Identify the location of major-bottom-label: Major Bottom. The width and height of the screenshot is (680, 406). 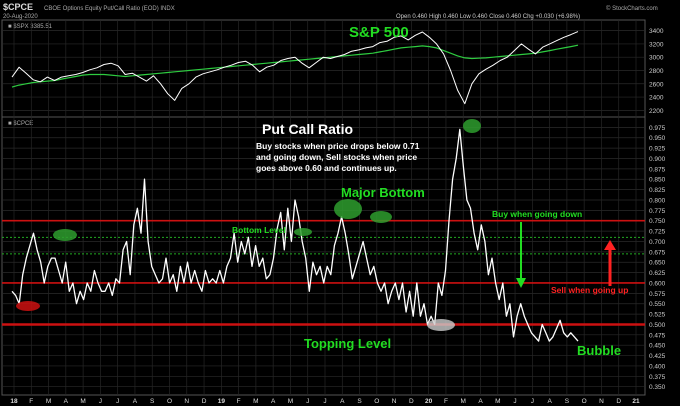
(383, 192).